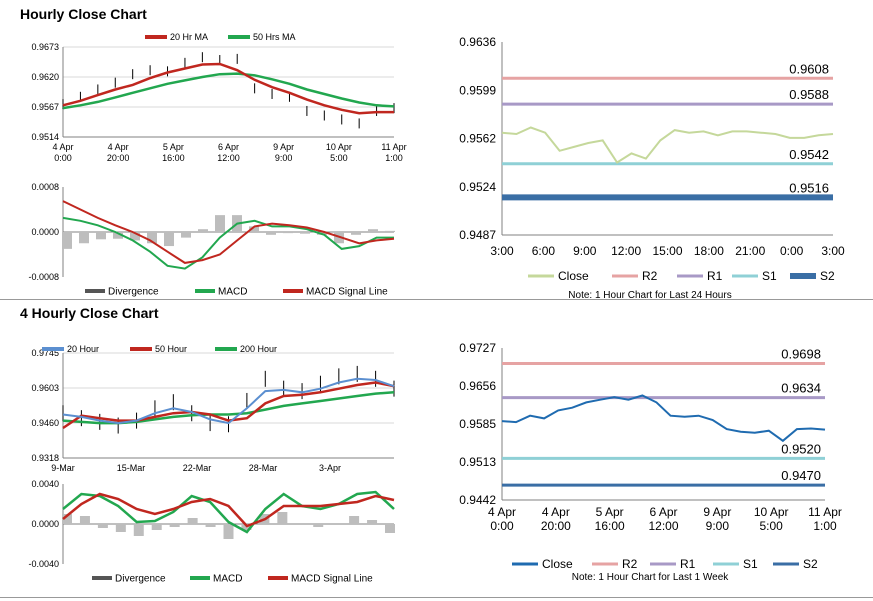 Image resolution: width=873 pixels, height=601 pixels. What do you see at coordinates (557, 564) in the screenshot?
I see `four-hourly-pivot-legend-label: Close` at bounding box center [557, 564].